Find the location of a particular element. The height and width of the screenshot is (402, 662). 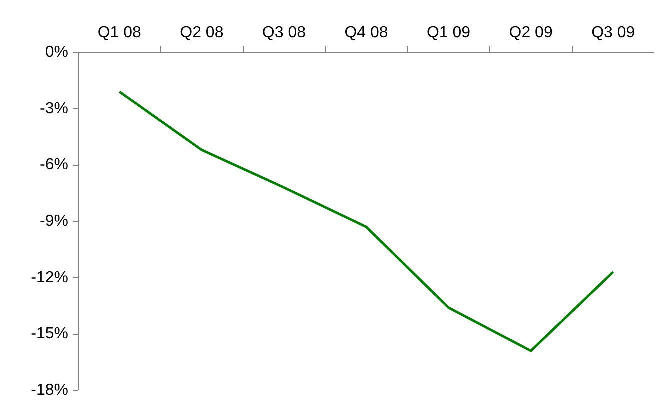

y-tick-label: -18% is located at coordinates (50, 390).